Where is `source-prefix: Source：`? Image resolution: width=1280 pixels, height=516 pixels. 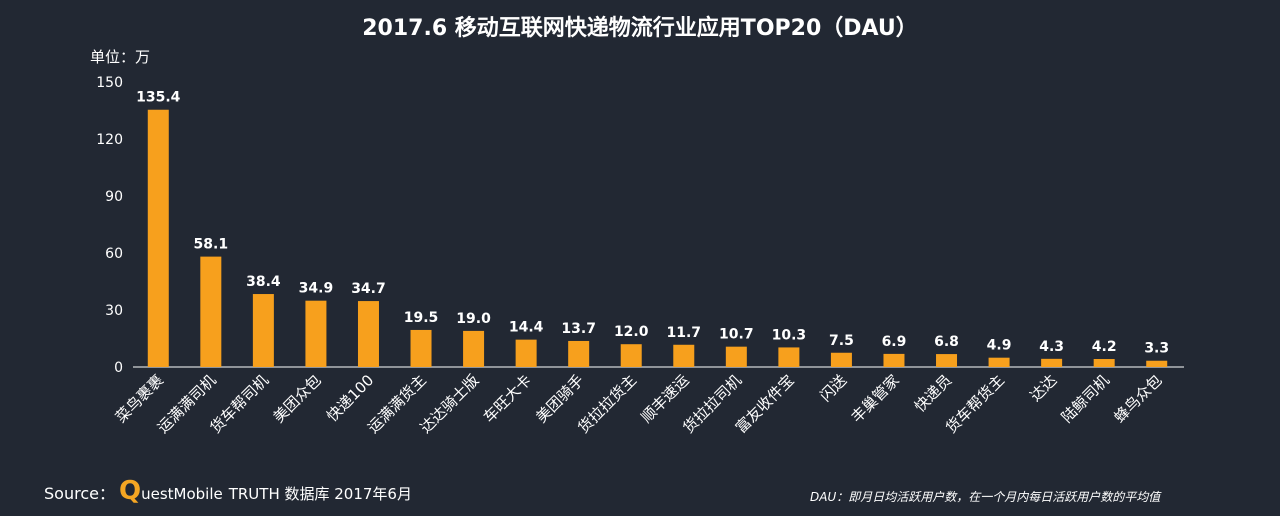 source-prefix: Source： is located at coordinates (79, 493).